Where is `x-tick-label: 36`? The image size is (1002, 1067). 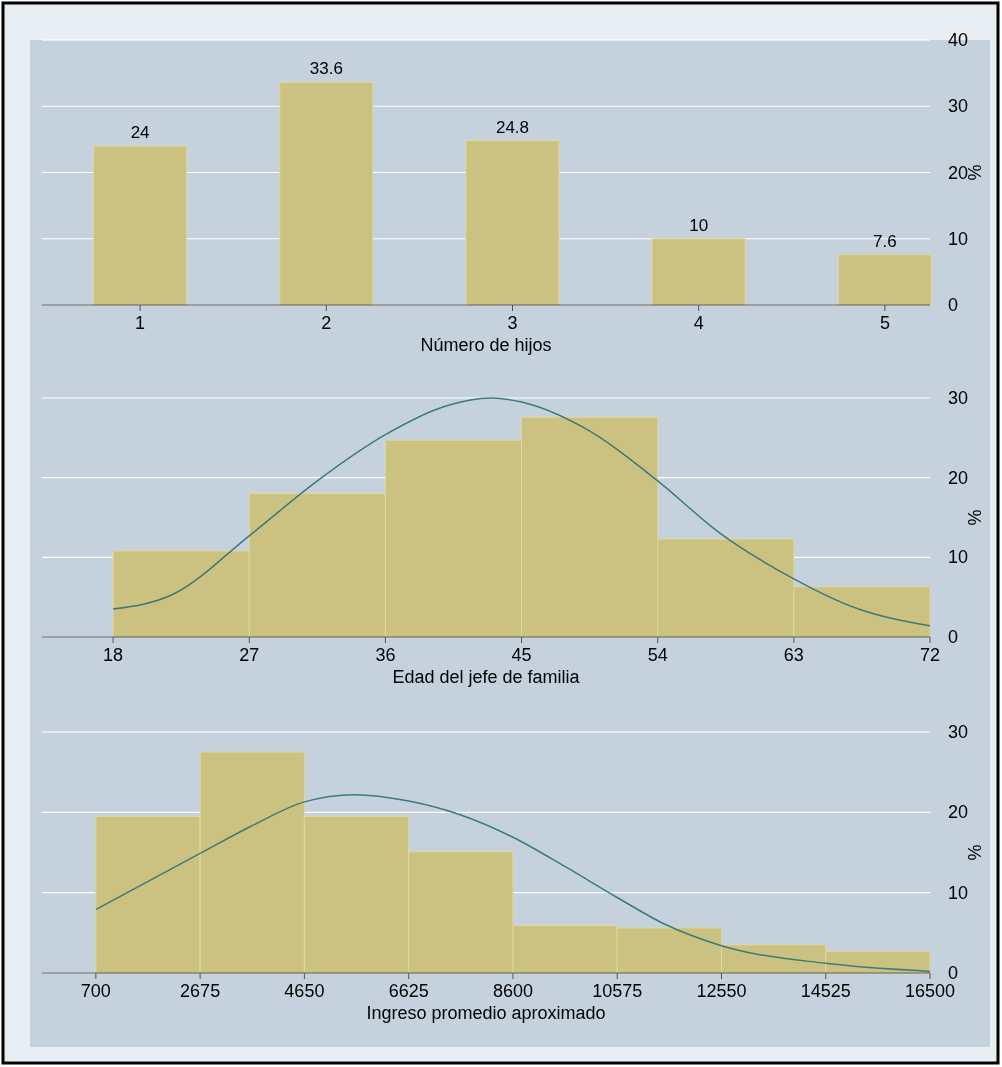
x-tick-label: 36 is located at coordinates (385, 655).